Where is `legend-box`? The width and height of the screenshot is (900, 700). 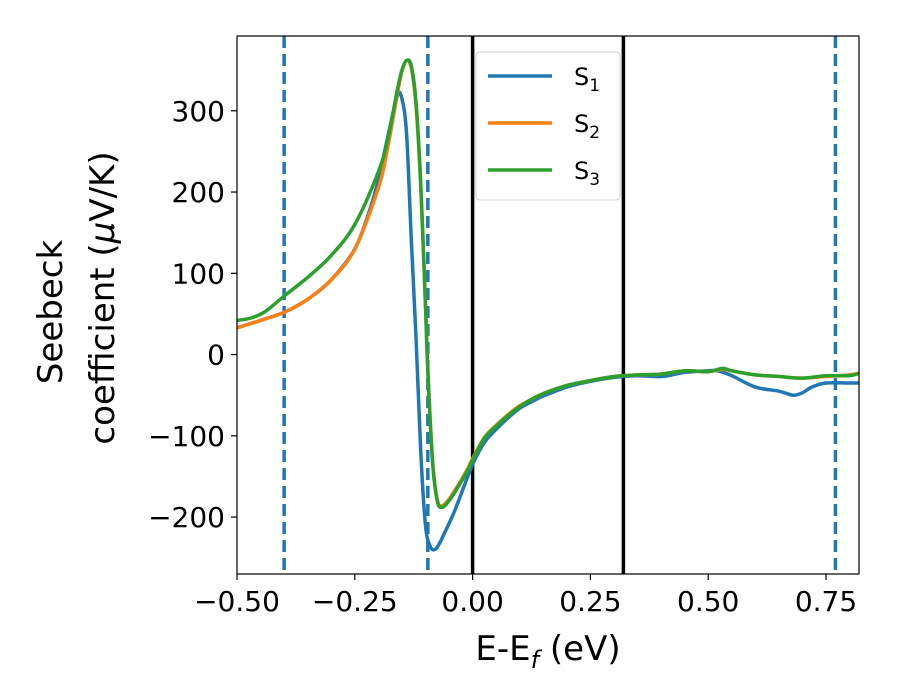 legend-box is located at coordinates (548, 126).